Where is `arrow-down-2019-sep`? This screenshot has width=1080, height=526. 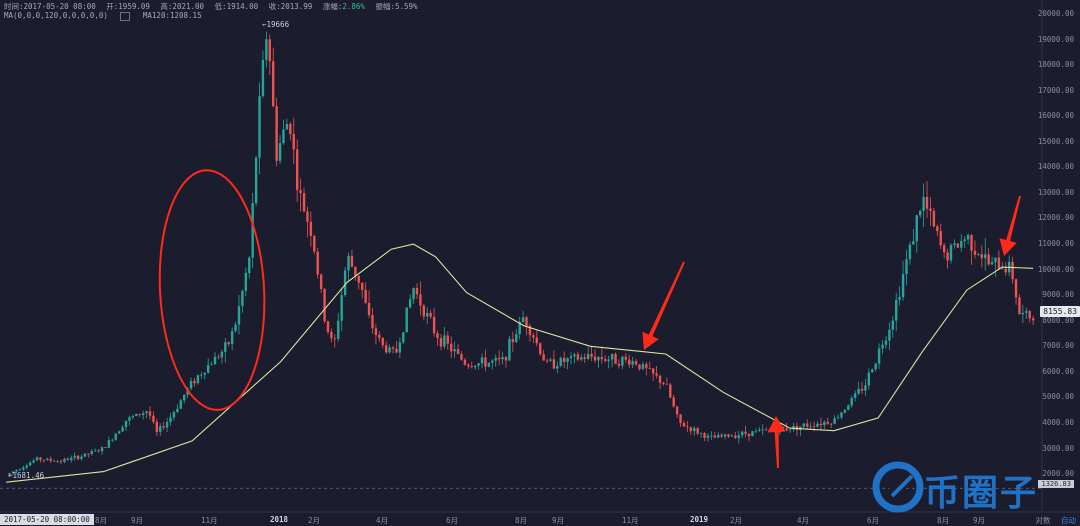 arrow-down-2019-sep is located at coordinates (1010, 225).